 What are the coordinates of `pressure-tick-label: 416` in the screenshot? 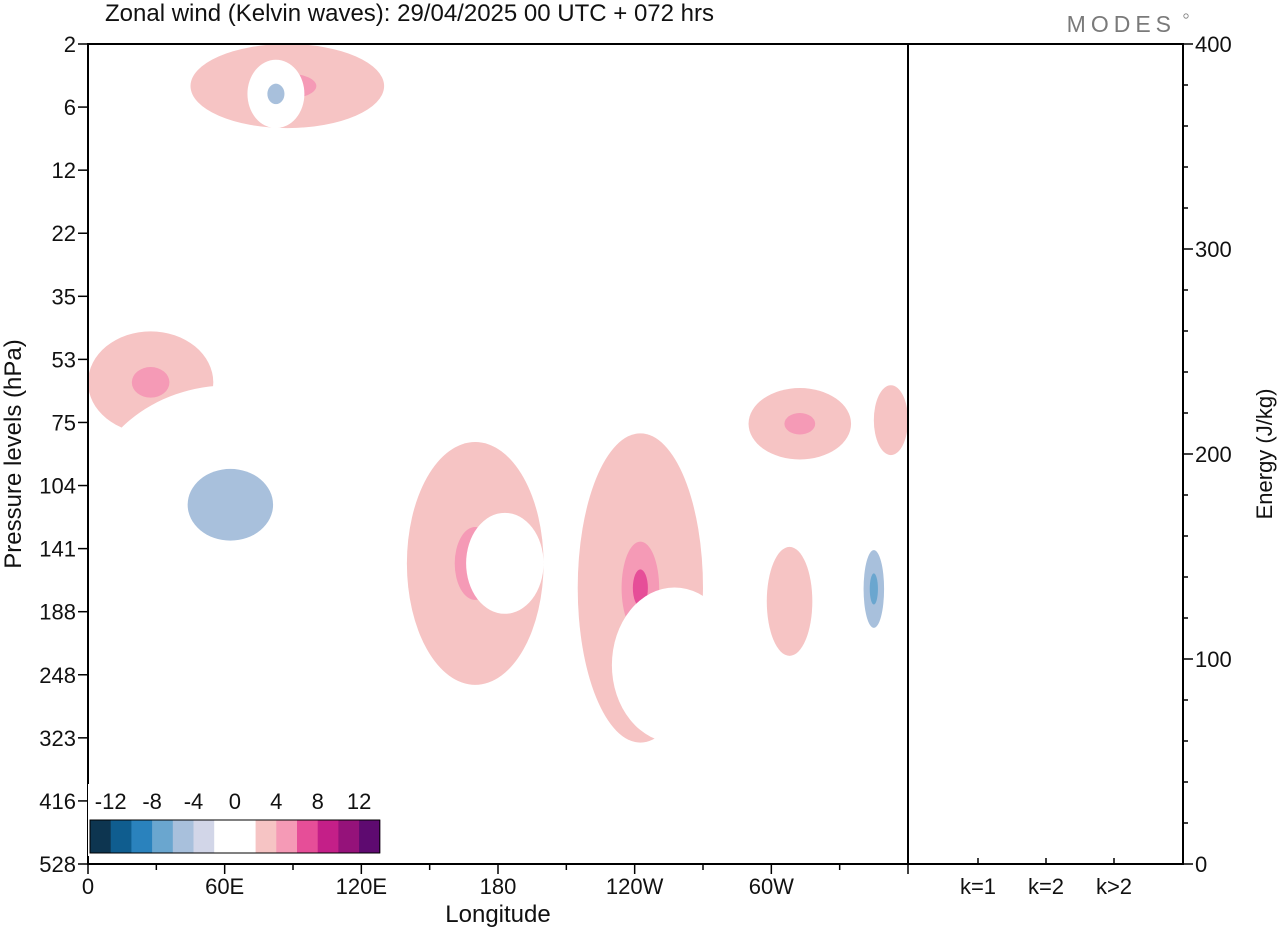 It's located at (57, 801).